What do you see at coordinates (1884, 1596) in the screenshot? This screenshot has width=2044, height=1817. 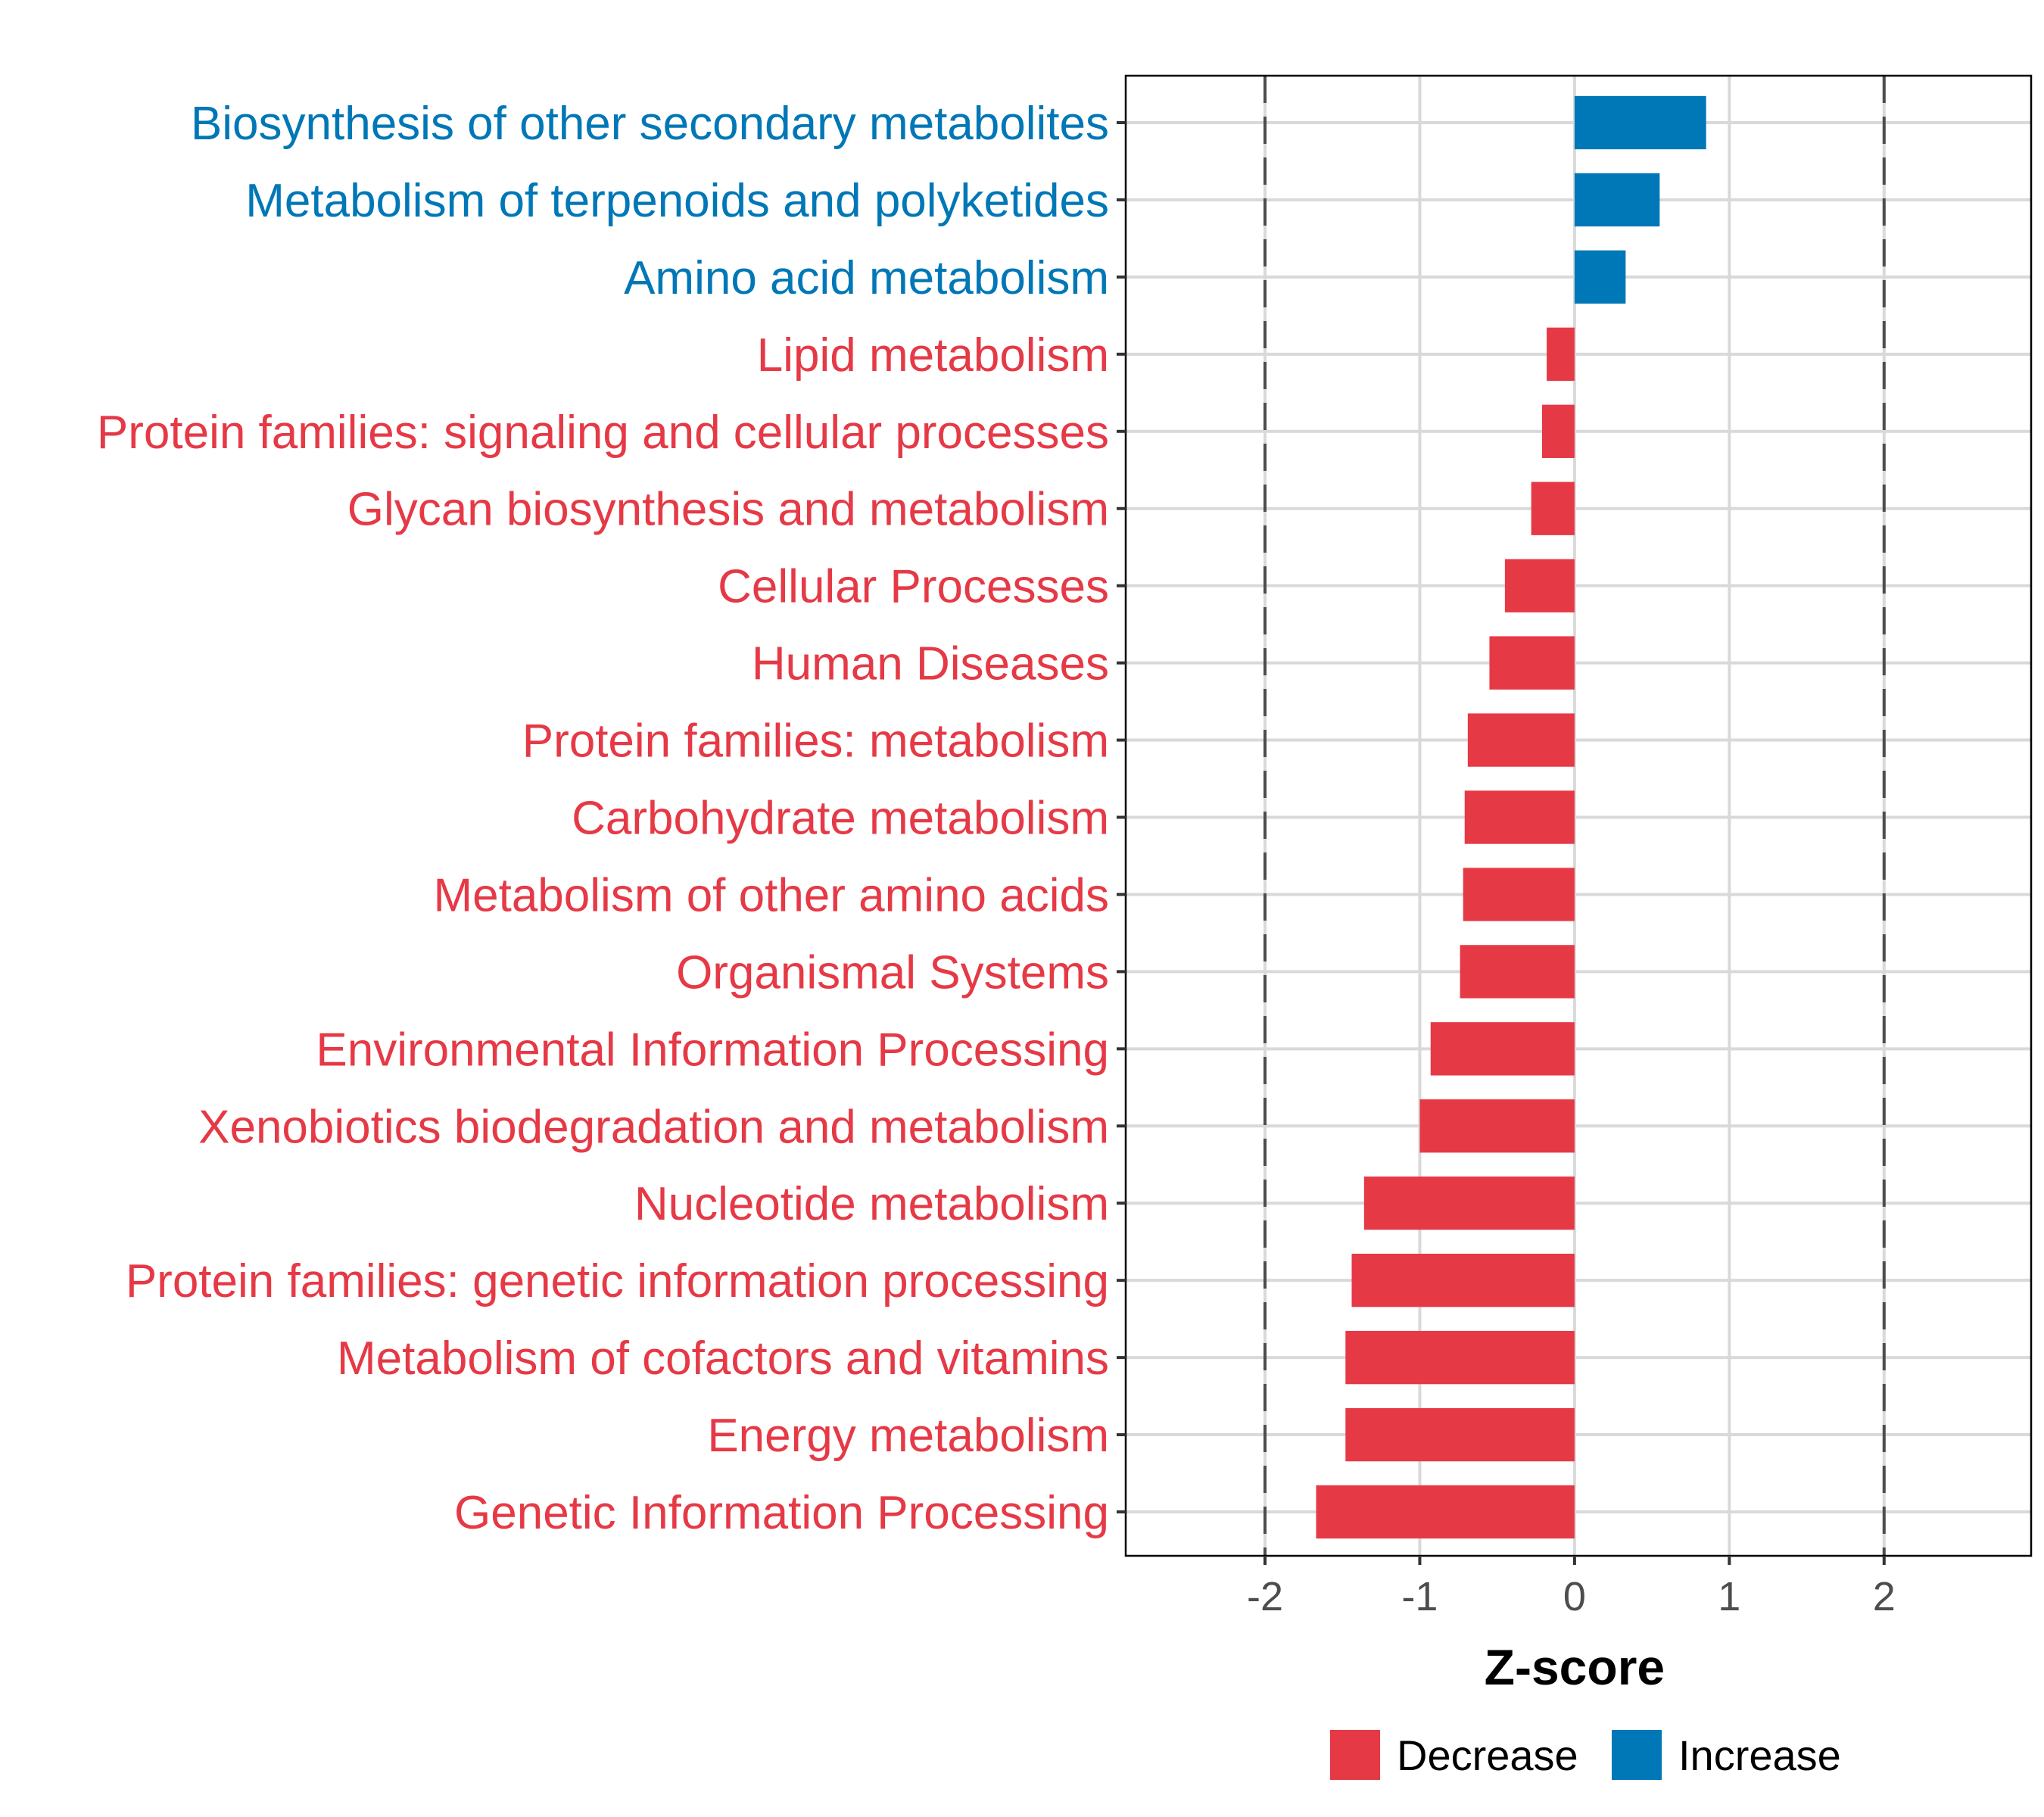 I see `x-tick-label: 2` at bounding box center [1884, 1596].